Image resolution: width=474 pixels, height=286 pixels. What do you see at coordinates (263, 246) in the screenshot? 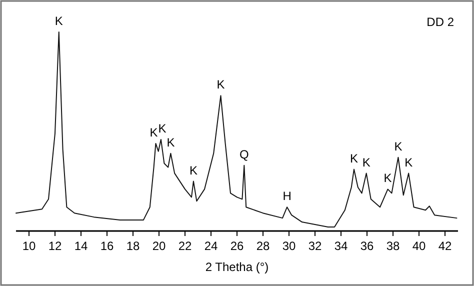
I see `x-tick-label: 28` at bounding box center [263, 246].